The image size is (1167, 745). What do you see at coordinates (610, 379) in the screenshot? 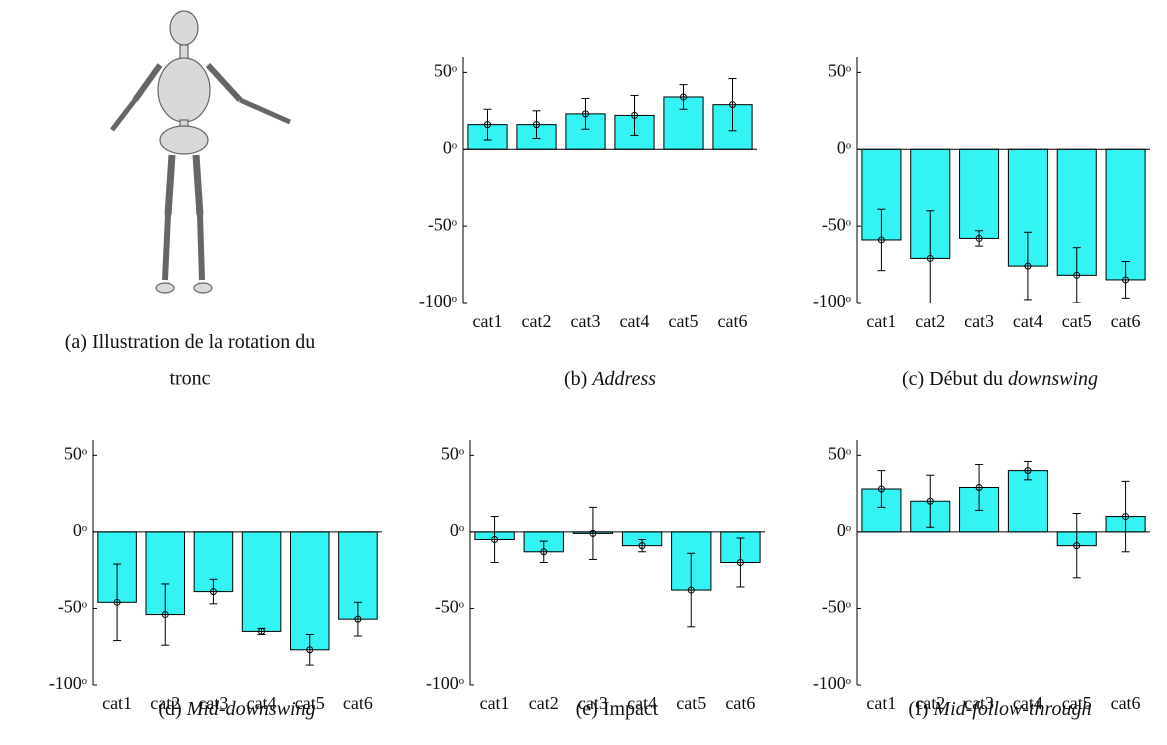
I see `caption: (b) Address` at bounding box center [610, 379].